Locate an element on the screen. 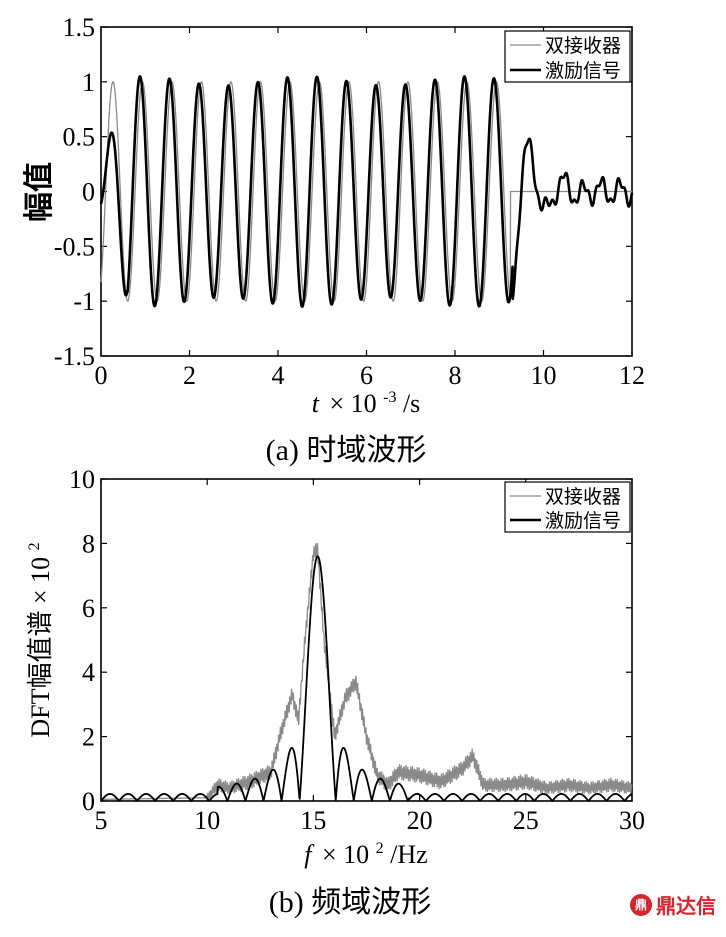 This screenshot has height=937, width=726. x-tick-label: 20 is located at coordinates (420, 820).